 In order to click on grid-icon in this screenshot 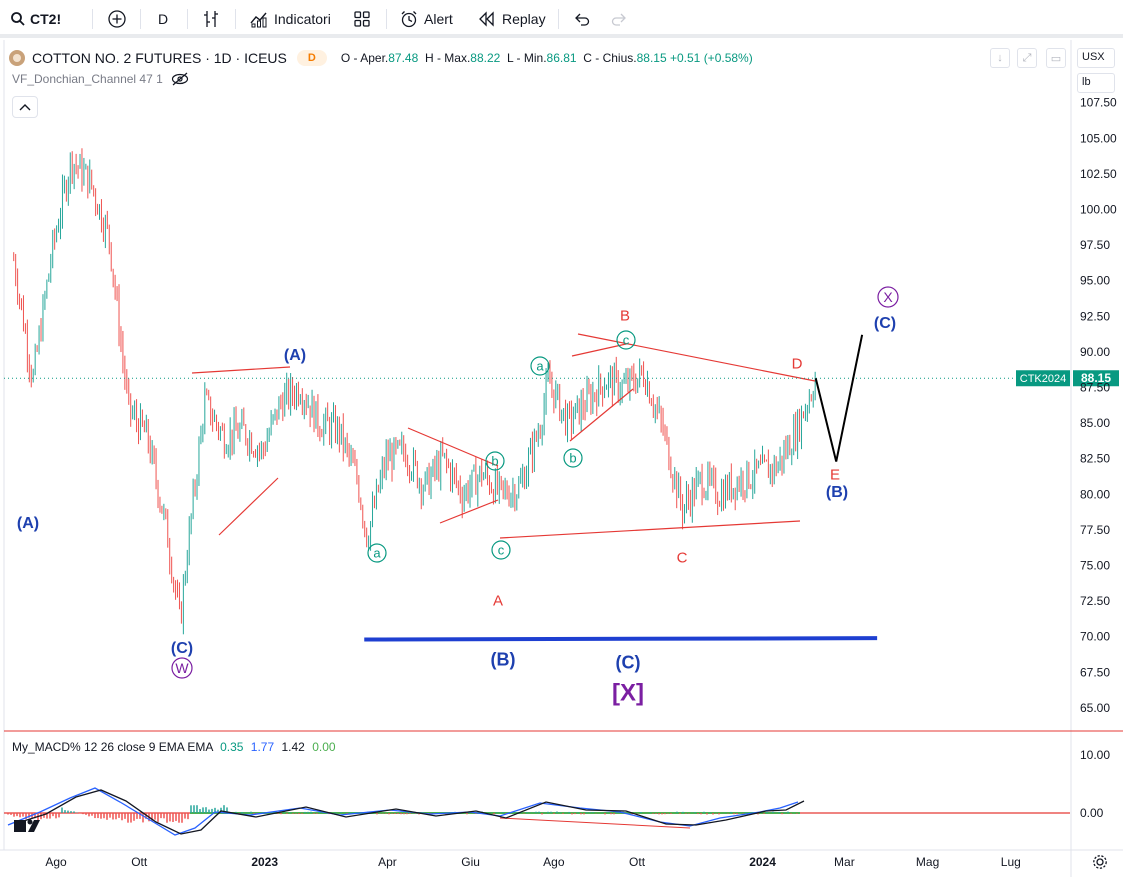, I will do `click(362, 19)`.